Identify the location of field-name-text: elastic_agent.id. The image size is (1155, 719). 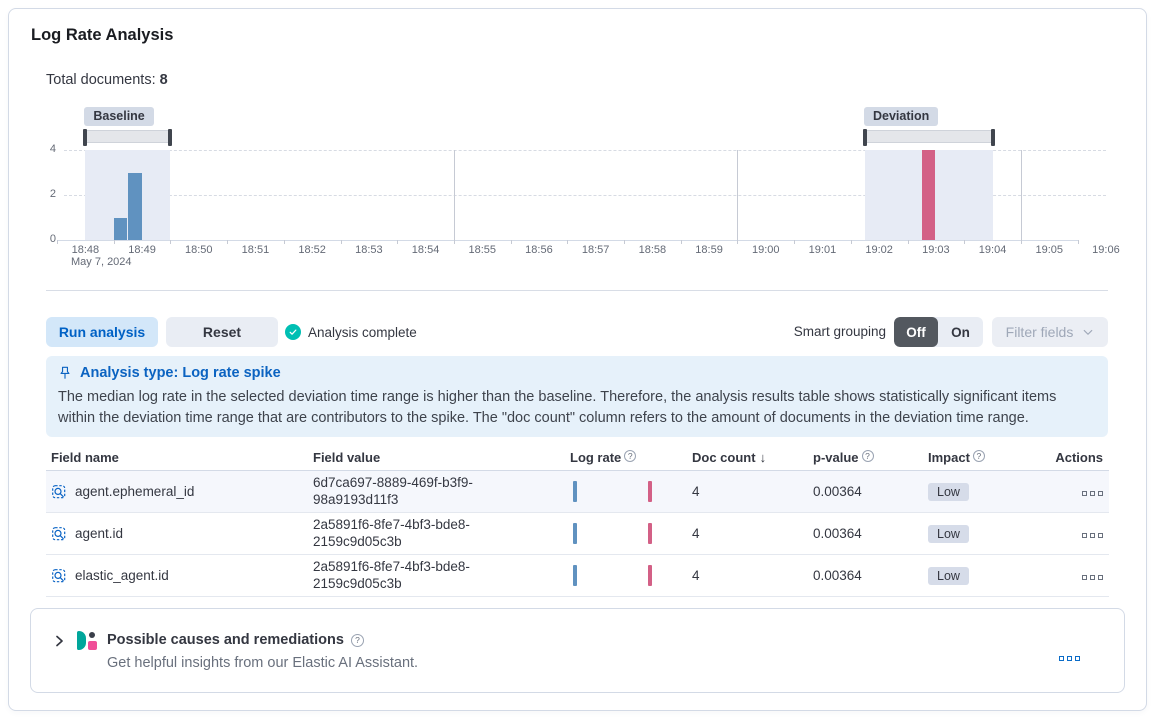
(122, 575).